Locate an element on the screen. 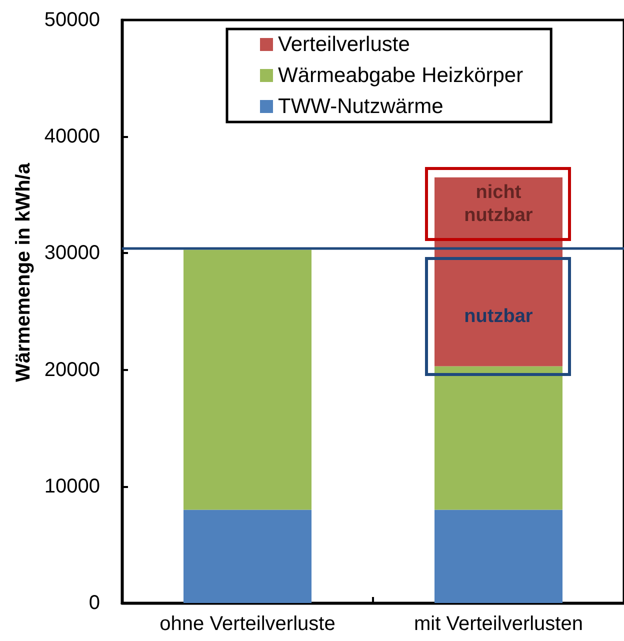  y-tick-label: 30000 is located at coordinates (72, 253).